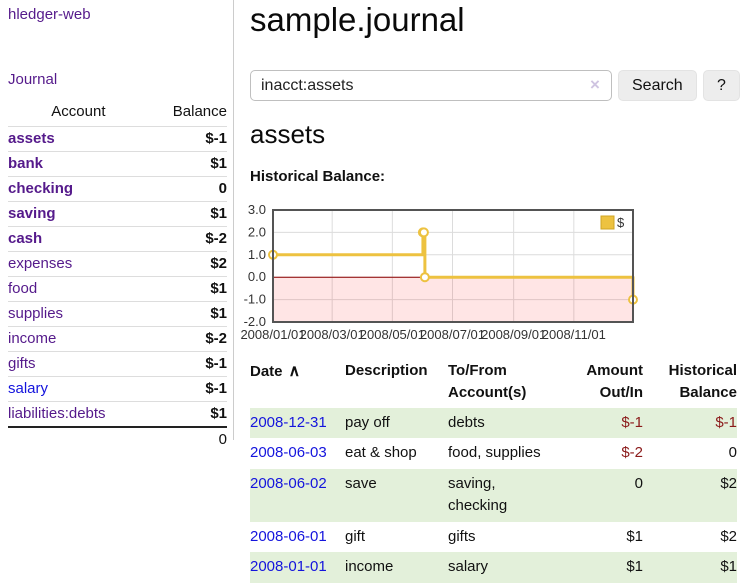  What do you see at coordinates (78, 389) in the screenshot?
I see `account-name-cell: salary` at bounding box center [78, 389].